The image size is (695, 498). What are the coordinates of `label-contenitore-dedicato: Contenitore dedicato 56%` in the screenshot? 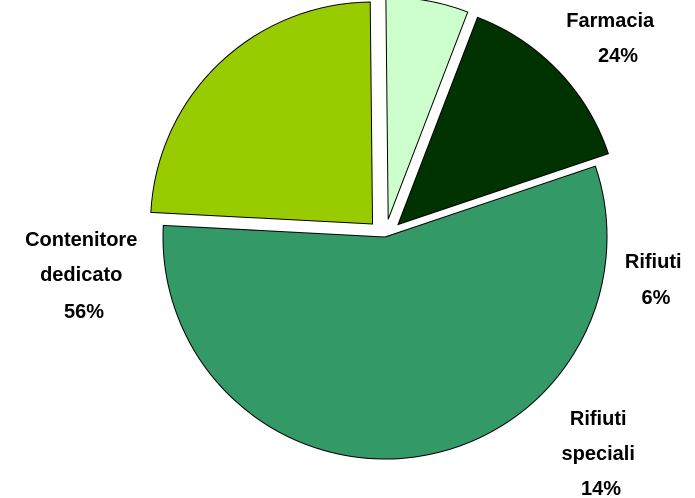 It's located at (84, 276).